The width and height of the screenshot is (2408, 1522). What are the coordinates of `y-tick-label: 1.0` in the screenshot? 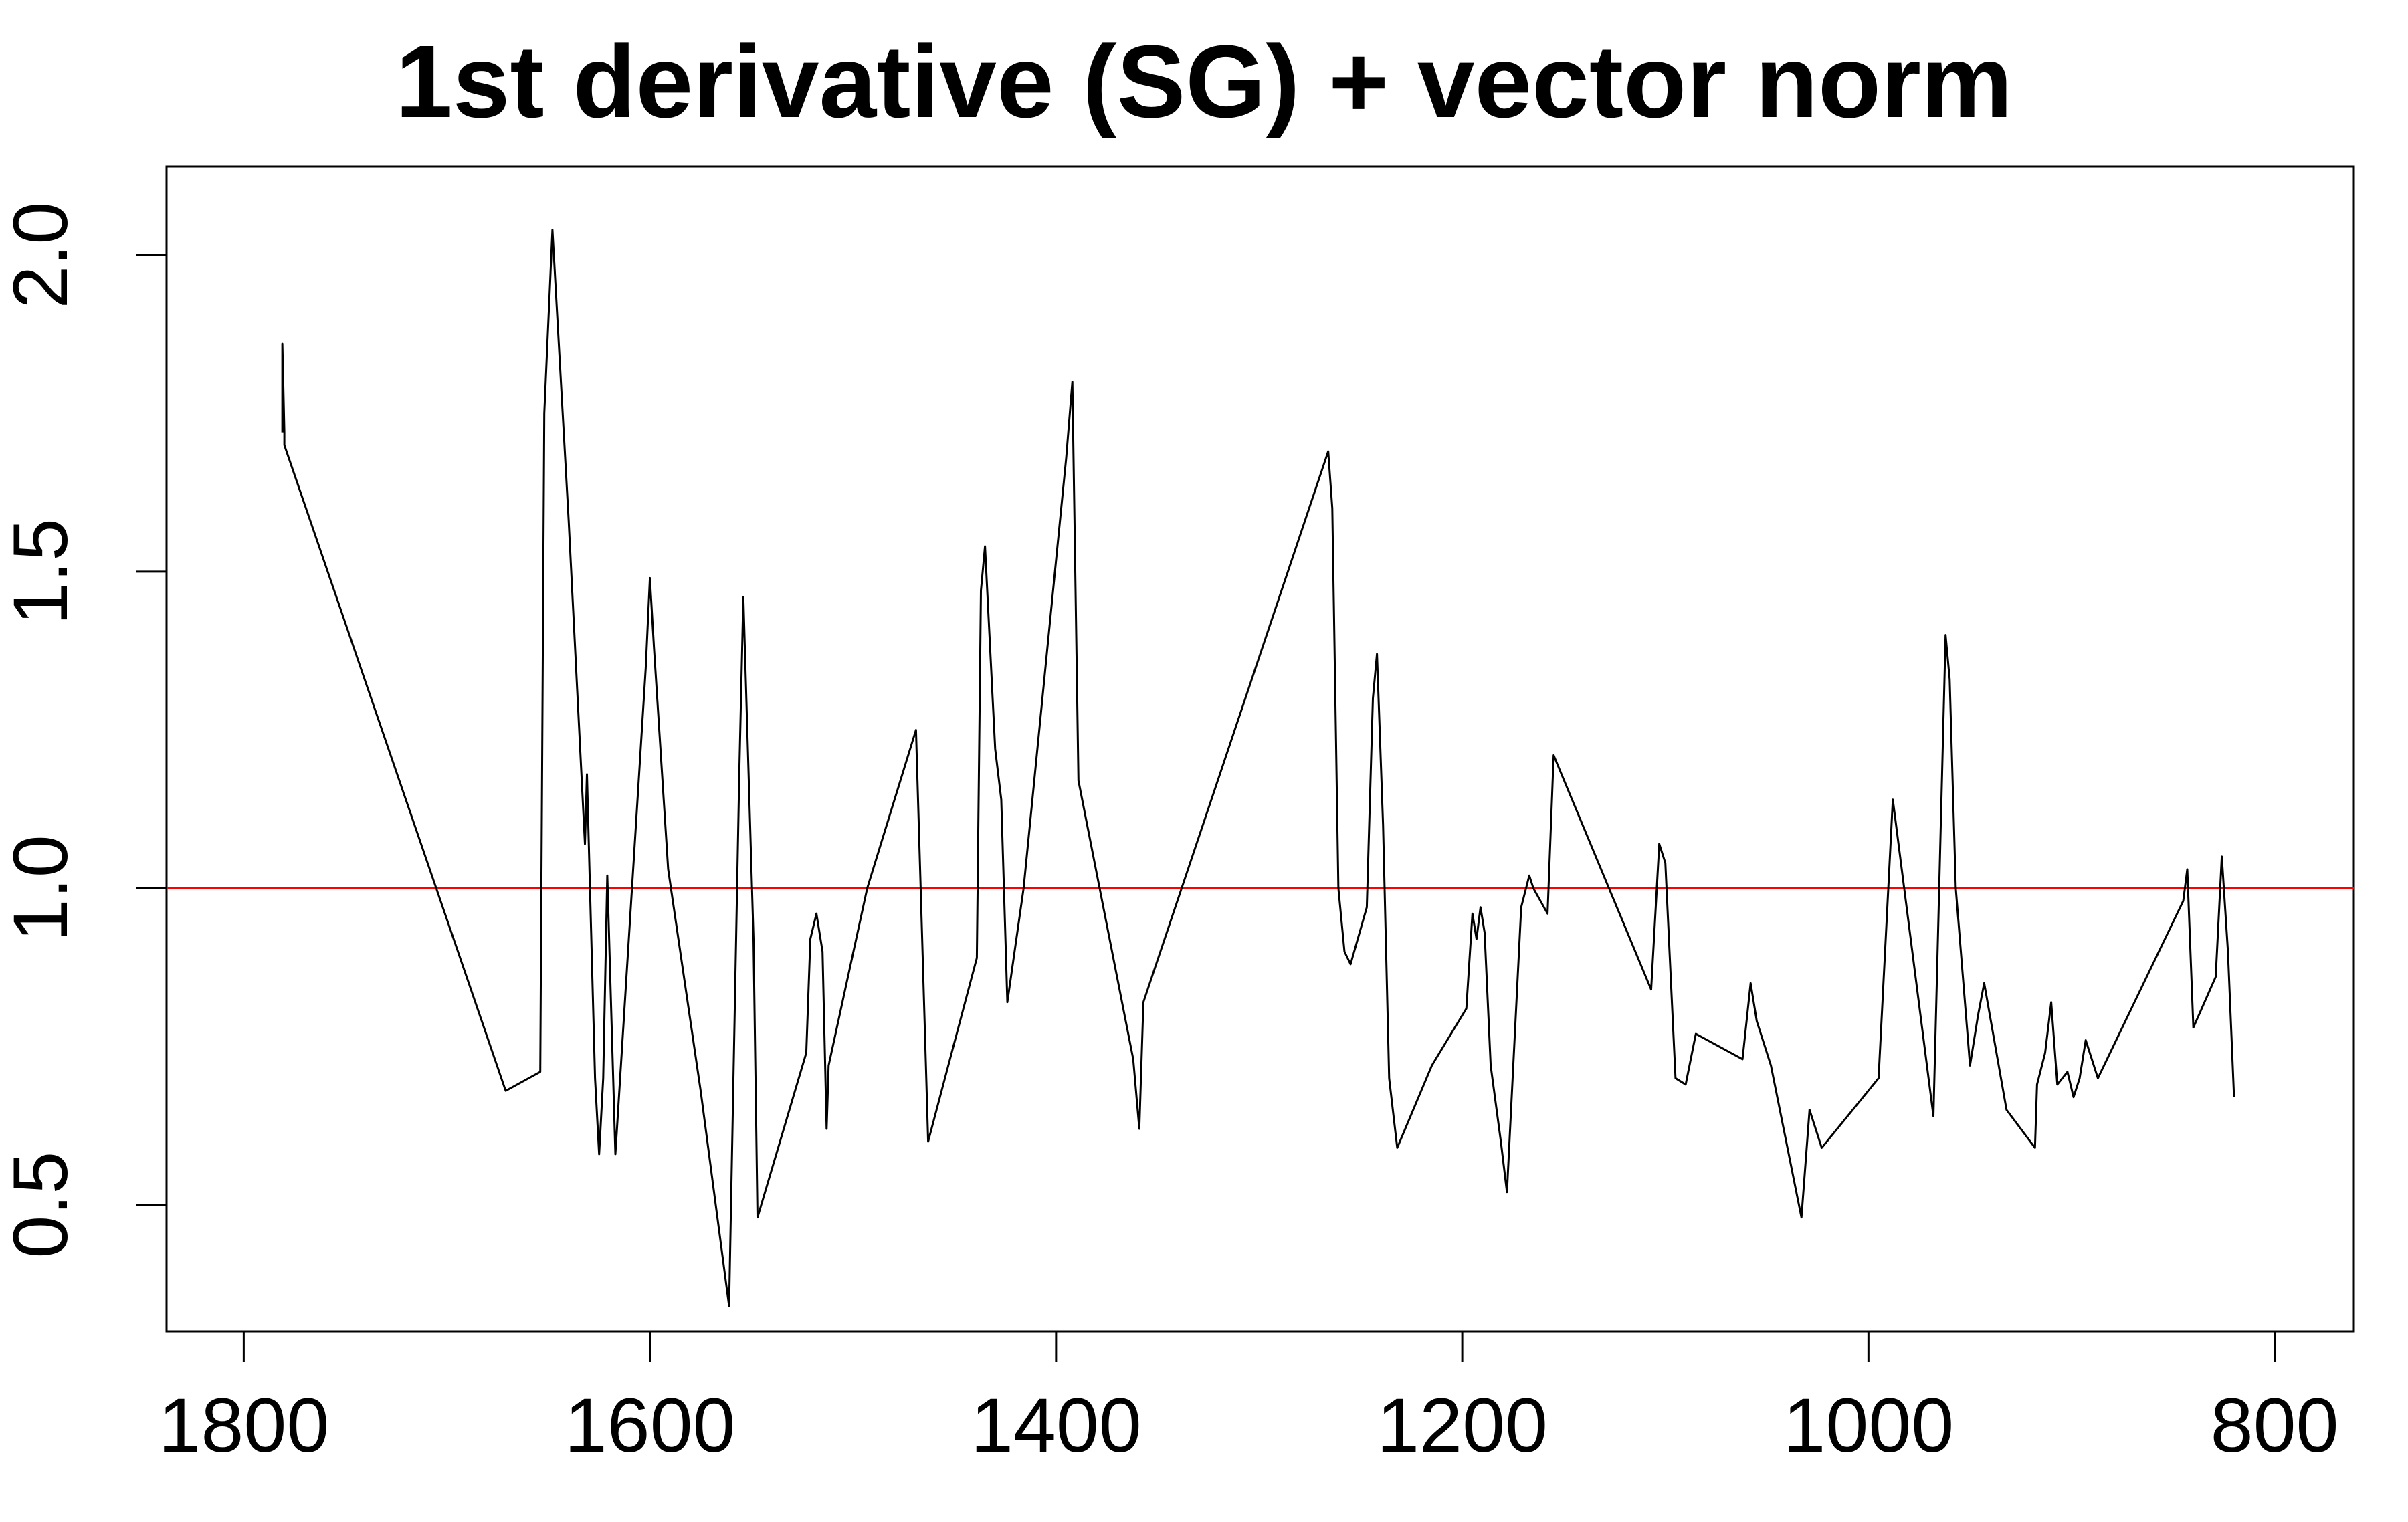 It's located at (42, 888).